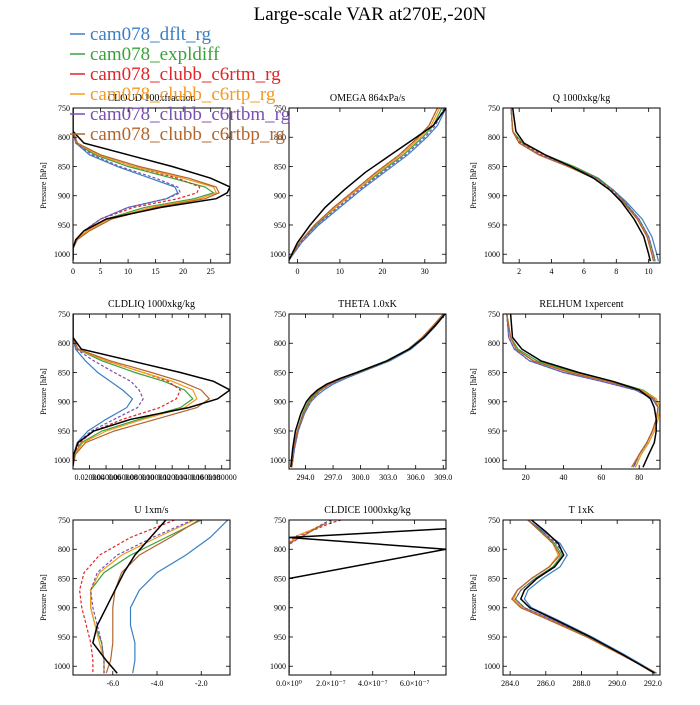 Image resolution: width=700 pixels, height=705 pixels. Describe the element at coordinates (373, 683) in the screenshot. I see `x-tick-label: 4.0×10⁻⁷` at that location.